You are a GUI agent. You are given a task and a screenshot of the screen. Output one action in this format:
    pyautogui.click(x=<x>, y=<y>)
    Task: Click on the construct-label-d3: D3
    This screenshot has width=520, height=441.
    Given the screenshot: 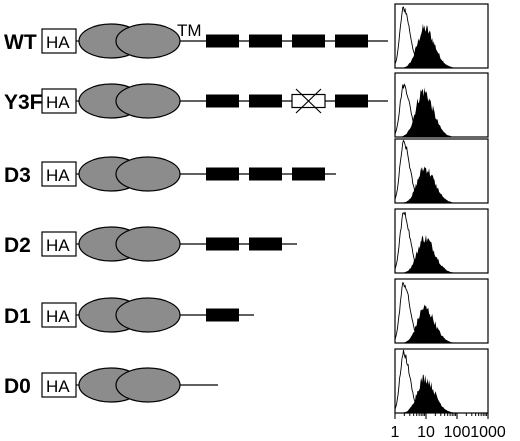 What is the action you would take?
    pyautogui.click(x=17, y=175)
    